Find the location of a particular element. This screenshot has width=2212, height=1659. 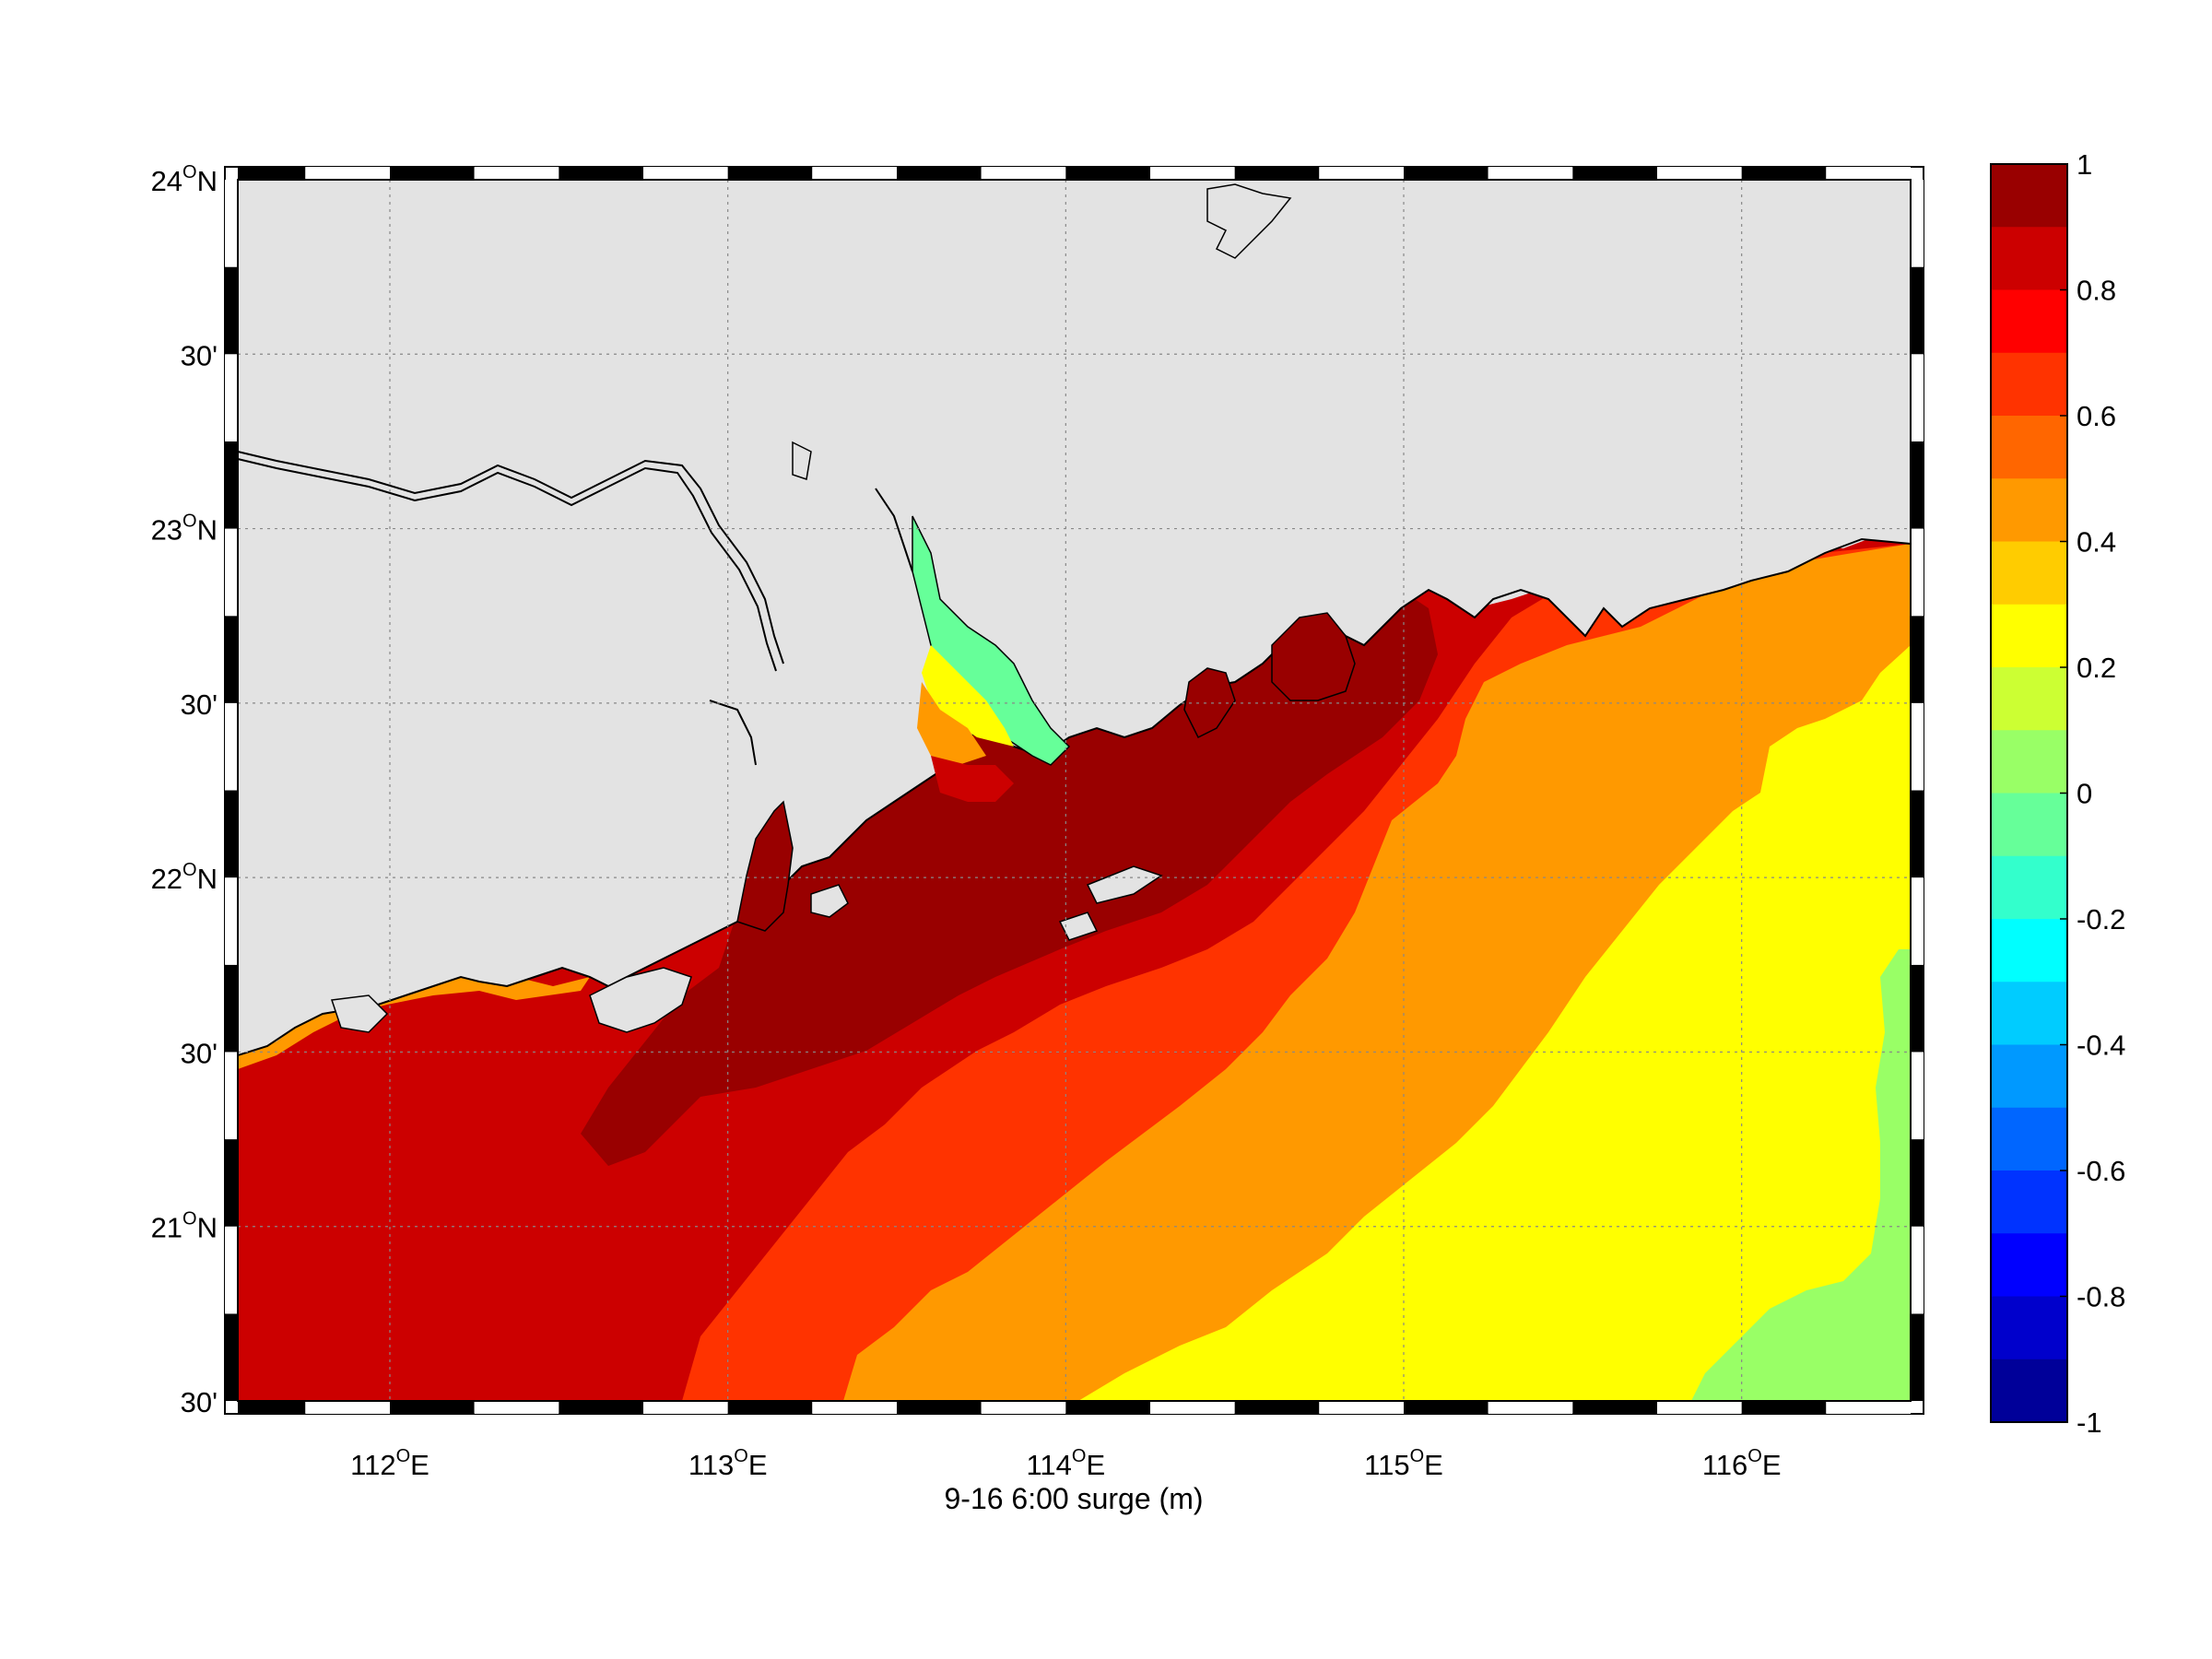

y-tick-label-6: 21ON is located at coordinates (184, 1226).